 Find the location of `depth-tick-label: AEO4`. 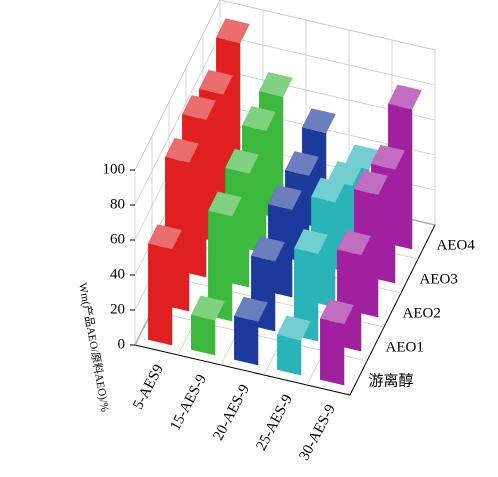

depth-tick-label: AEO4 is located at coordinates (456, 245).